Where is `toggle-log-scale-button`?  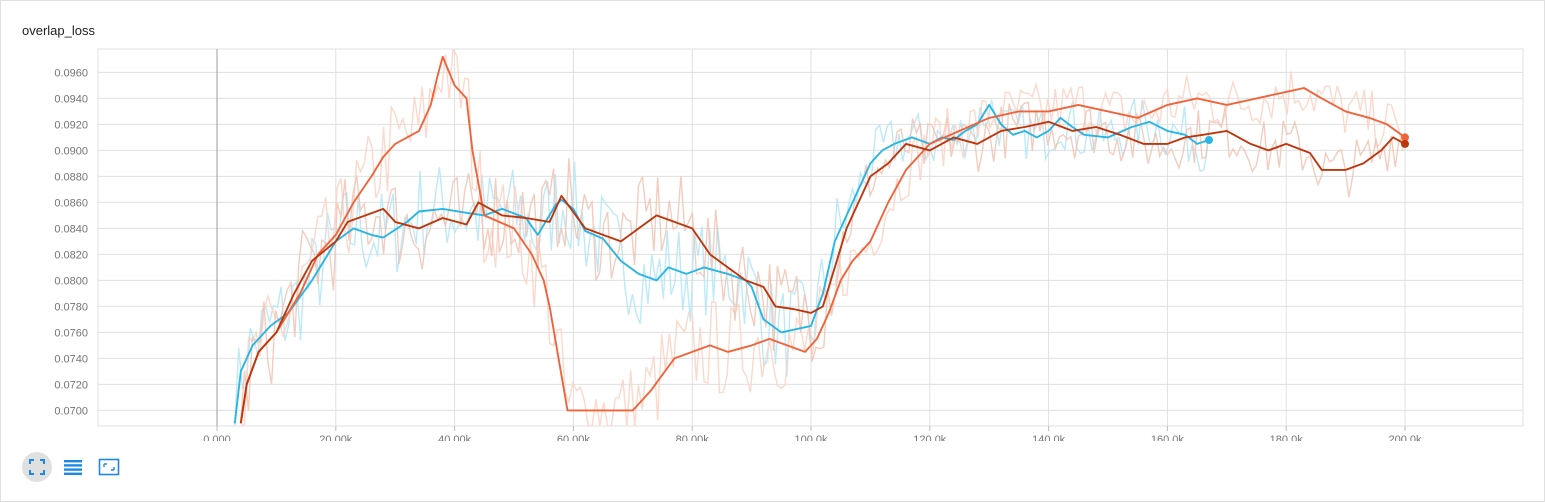 toggle-log-scale-button is located at coordinates (73, 467).